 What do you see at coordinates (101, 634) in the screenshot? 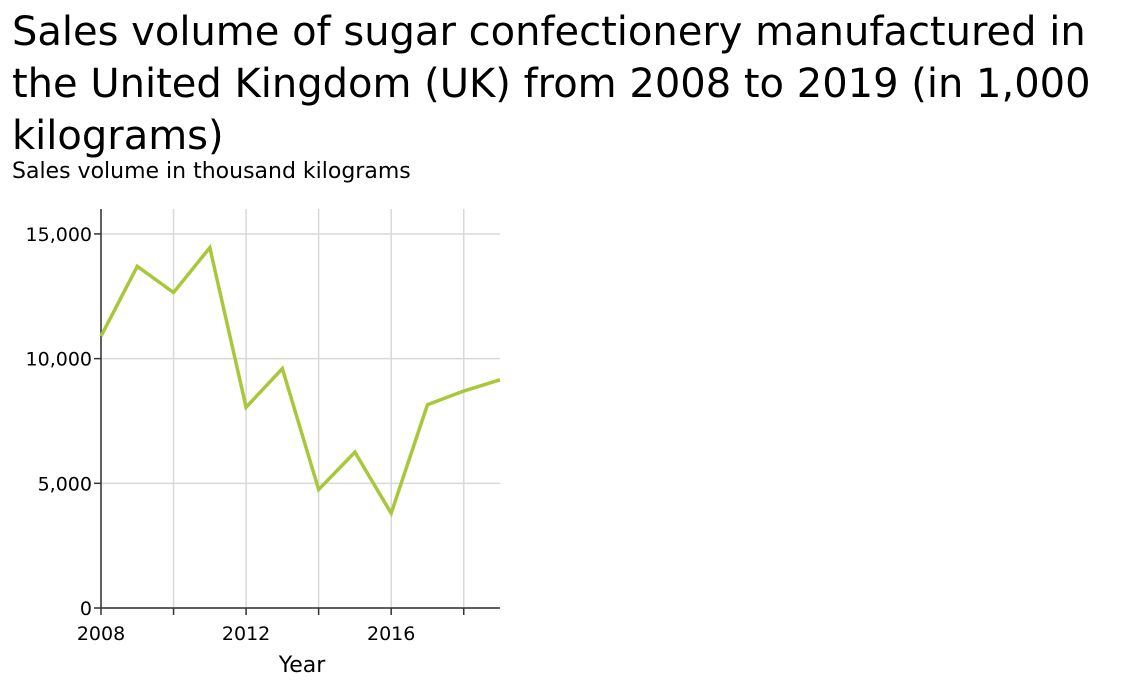
I see `x-tick-label: 2008` at bounding box center [101, 634].